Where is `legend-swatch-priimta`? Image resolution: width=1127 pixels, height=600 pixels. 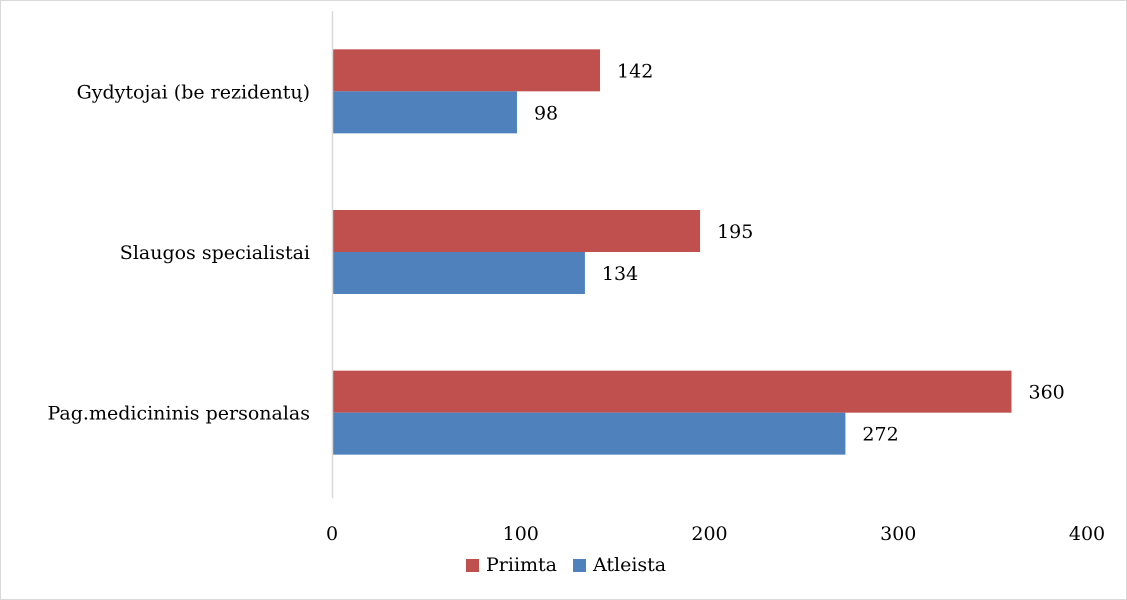
legend-swatch-priimta is located at coordinates (472, 565).